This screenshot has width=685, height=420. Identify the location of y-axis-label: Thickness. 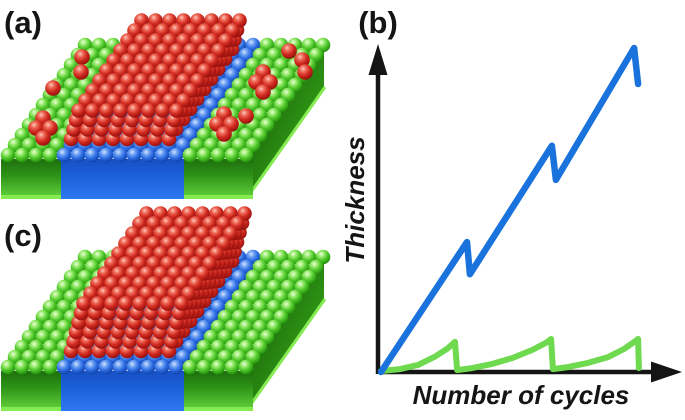
(355, 199).